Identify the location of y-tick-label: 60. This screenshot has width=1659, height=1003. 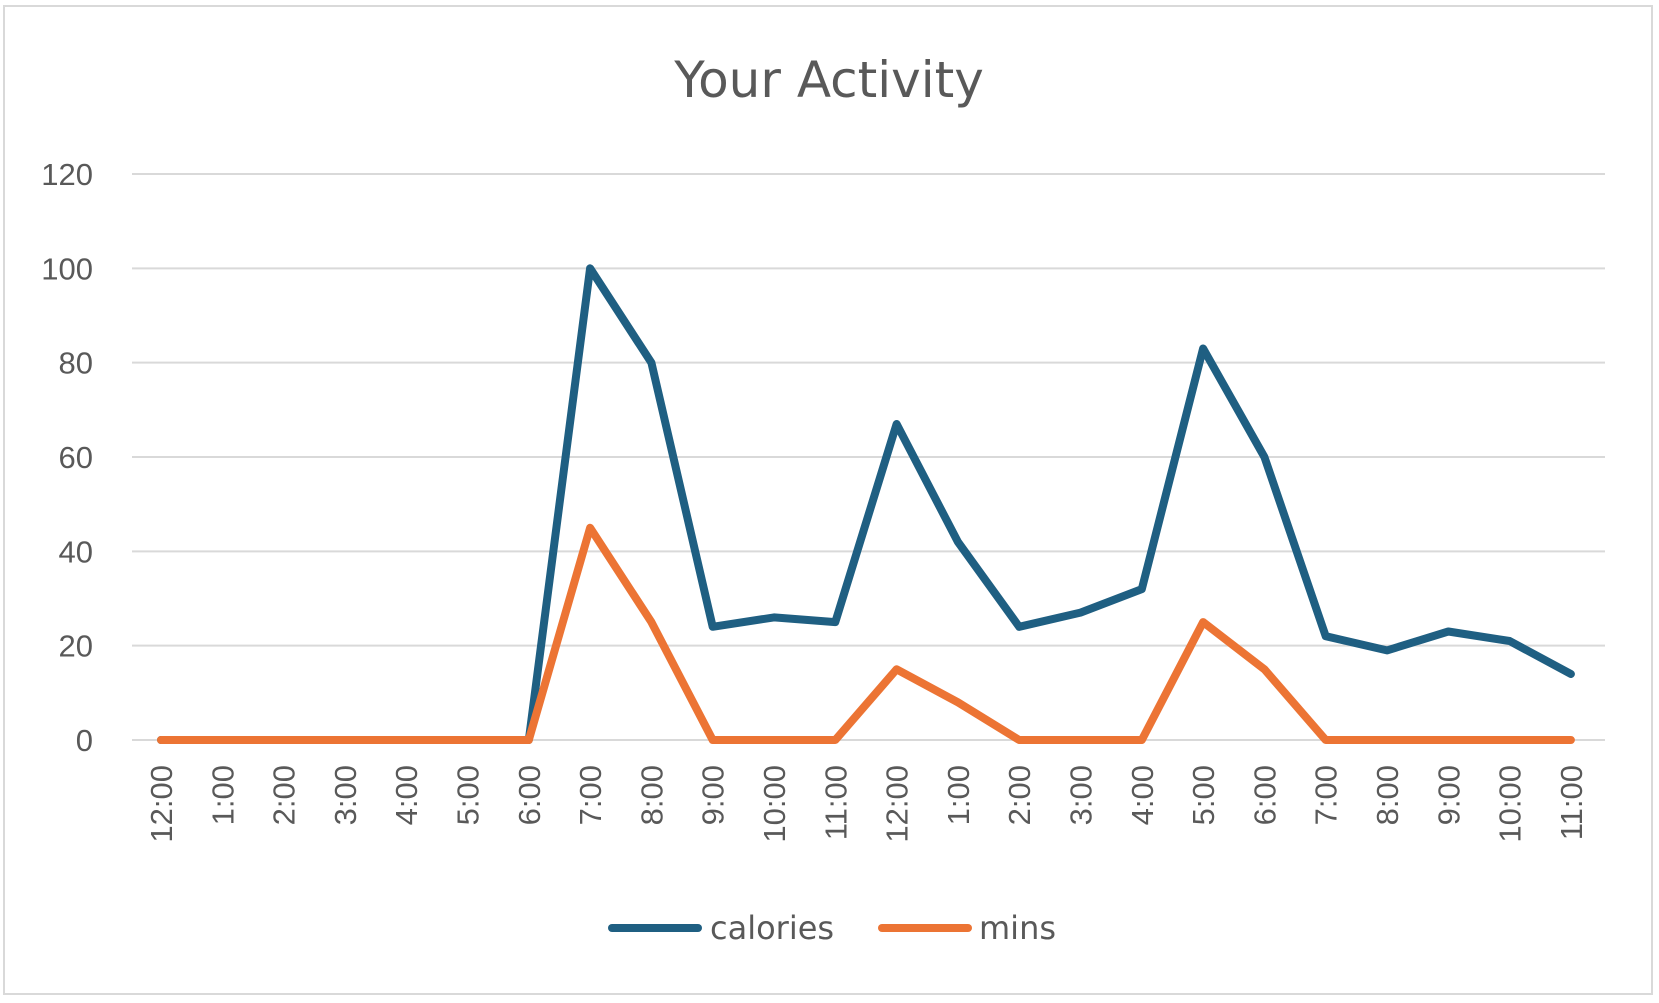
(76, 457).